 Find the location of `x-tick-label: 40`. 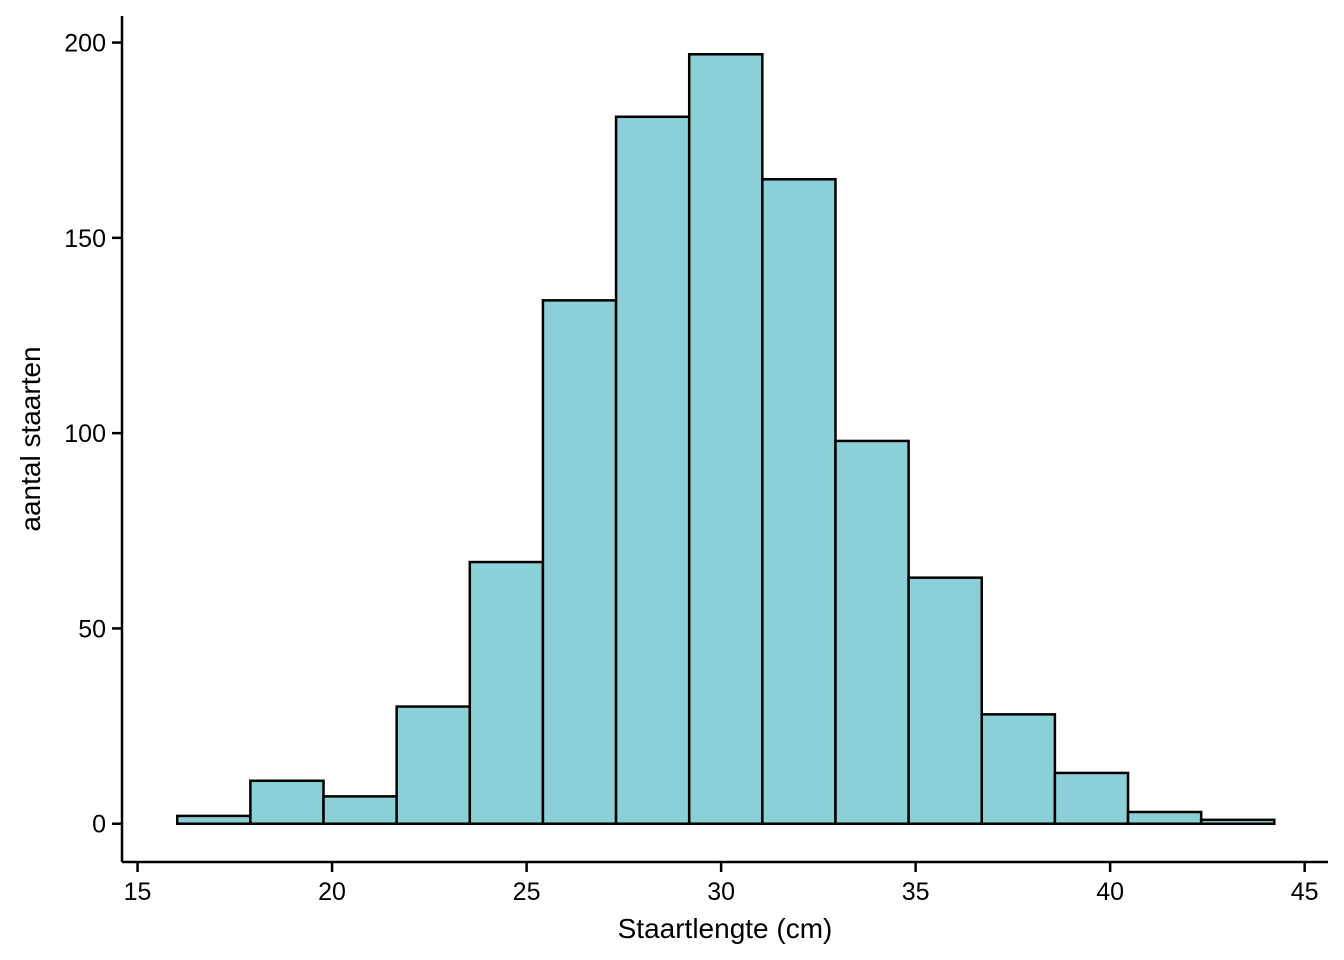

x-tick-label: 40 is located at coordinates (1110, 892).